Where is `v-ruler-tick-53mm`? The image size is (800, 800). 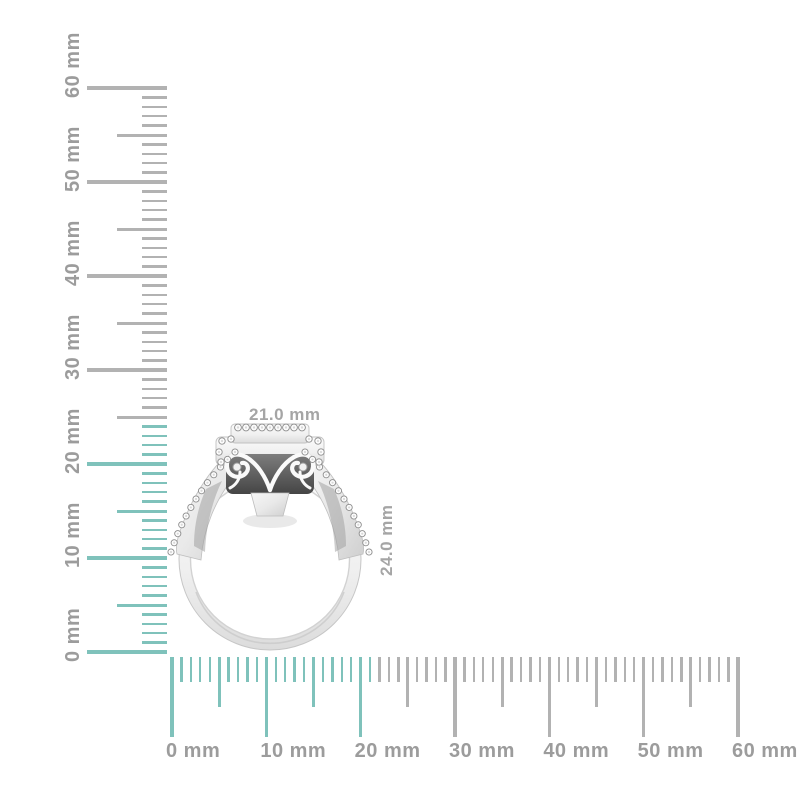 v-ruler-tick-53mm is located at coordinates (154, 153).